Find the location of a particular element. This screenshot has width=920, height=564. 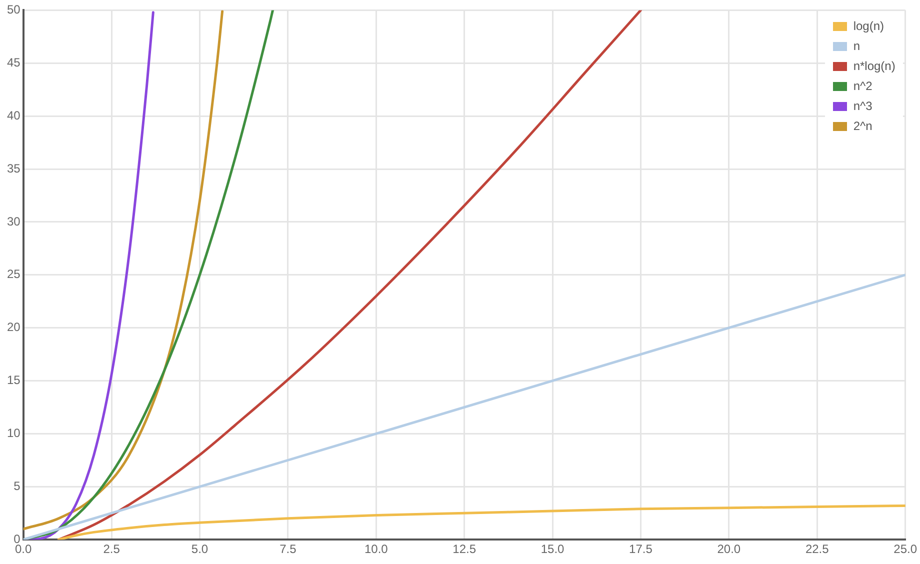

y-tick-label: 10 is located at coordinates (13, 433).